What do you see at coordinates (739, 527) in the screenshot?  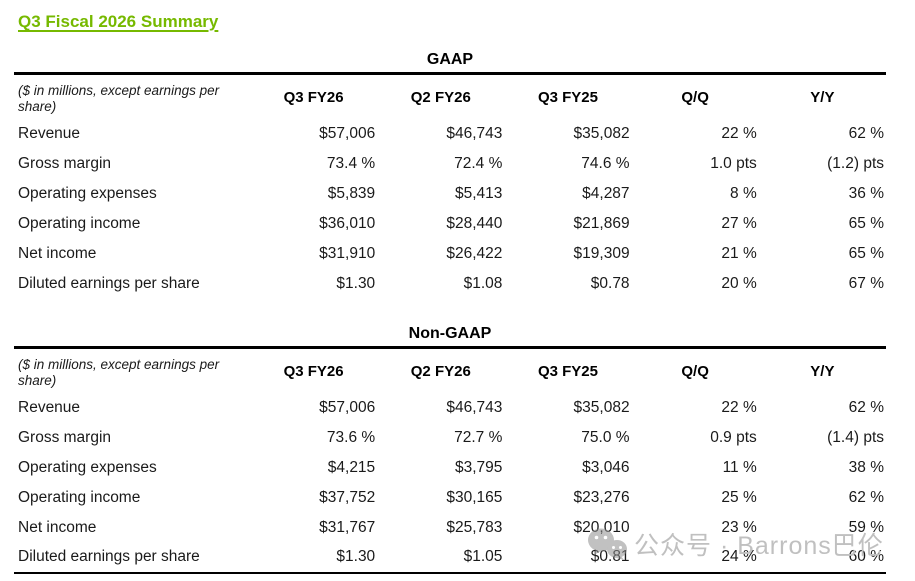 I see `cell: 23 %` at bounding box center [739, 527].